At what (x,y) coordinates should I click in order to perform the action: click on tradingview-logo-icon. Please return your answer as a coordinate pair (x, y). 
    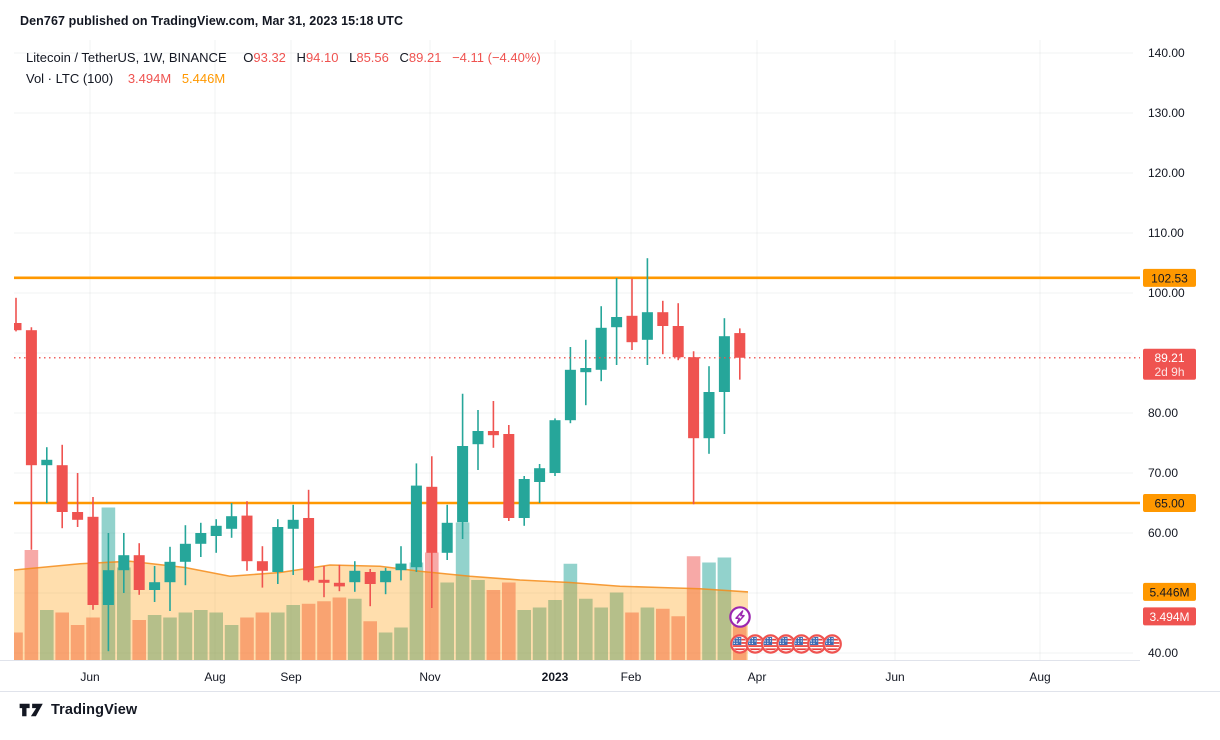
    Looking at the image, I should click on (31, 710).